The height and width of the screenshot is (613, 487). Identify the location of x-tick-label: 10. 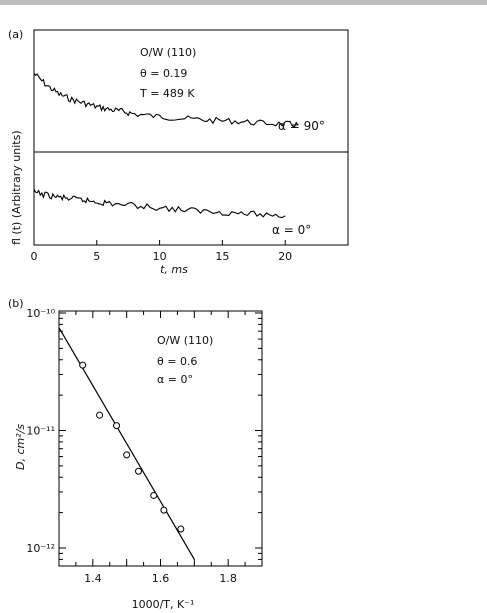
(160, 256).